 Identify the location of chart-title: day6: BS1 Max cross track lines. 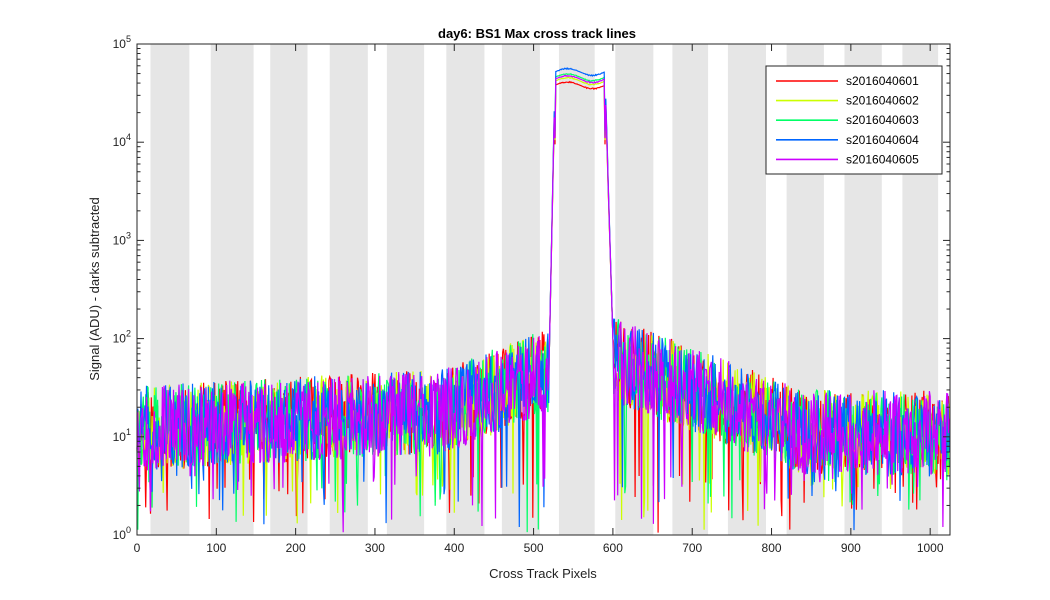
(537, 33).